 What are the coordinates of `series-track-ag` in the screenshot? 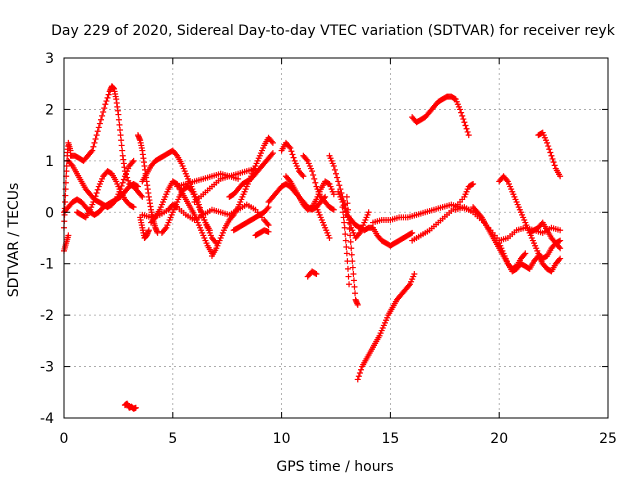 It's located at (440, 116).